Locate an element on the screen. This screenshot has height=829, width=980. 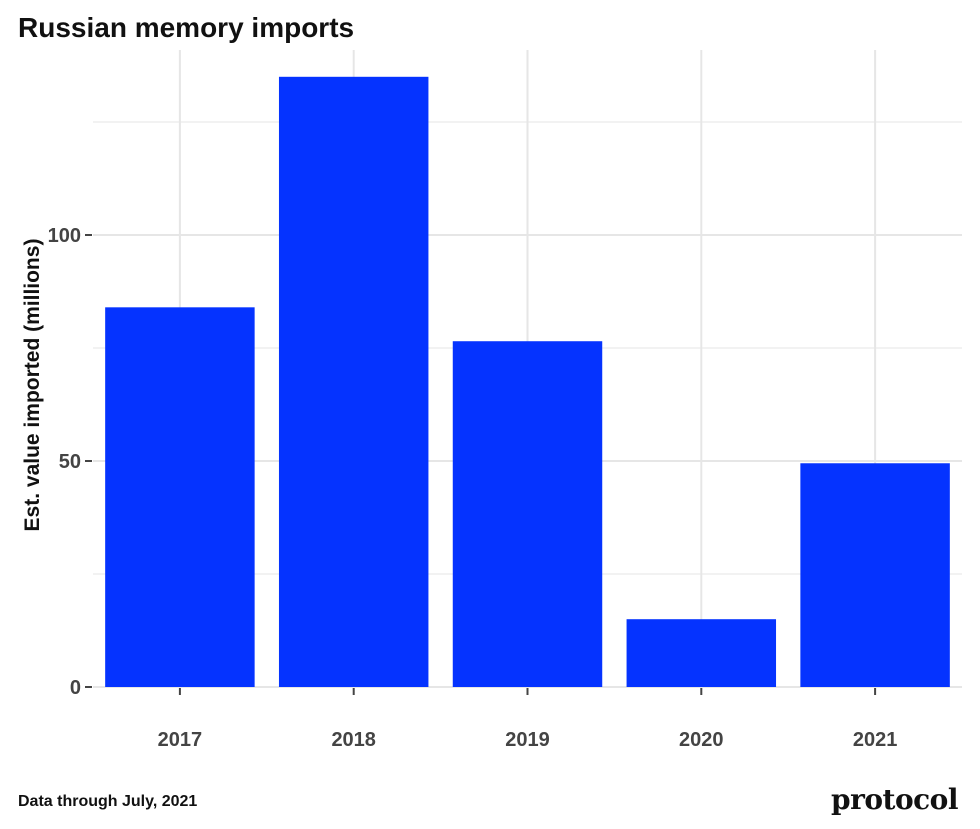
chart-title: Russian memory imports is located at coordinates (186, 27).